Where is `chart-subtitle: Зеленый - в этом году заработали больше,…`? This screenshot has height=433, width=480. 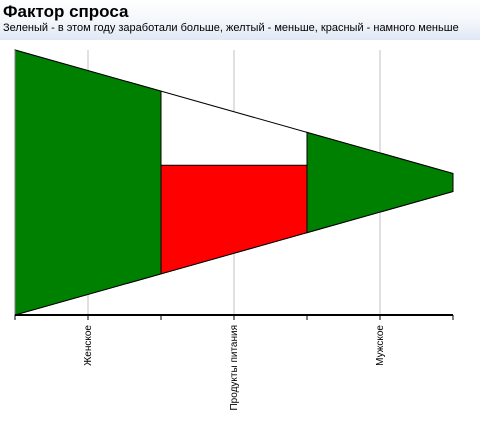
chart-subtitle: Зеленый - в этом году заработали больше,… is located at coordinates (231, 28).